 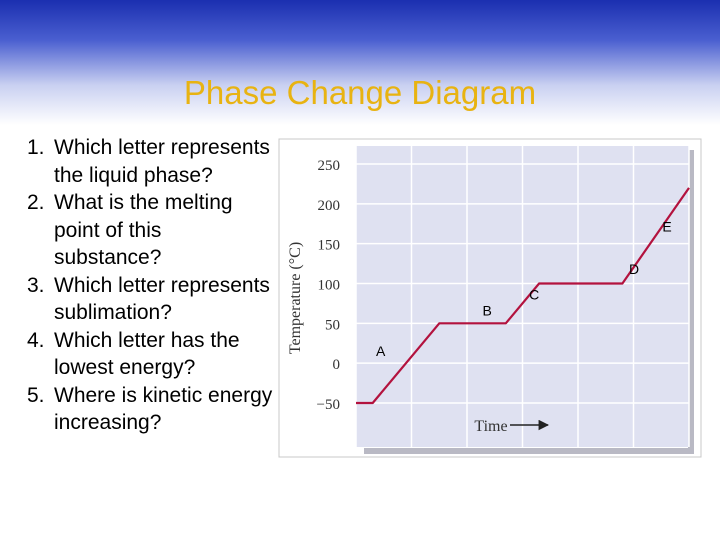 What do you see at coordinates (634, 269) in the screenshot?
I see `point-label-d: D` at bounding box center [634, 269].